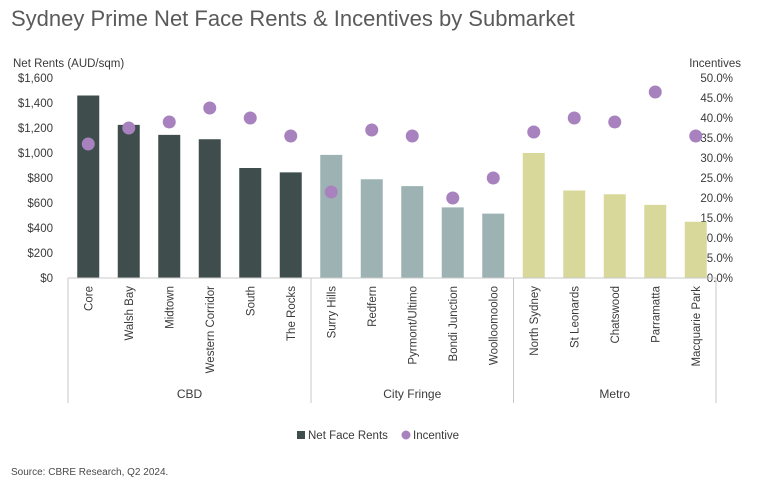 This screenshot has height=483, width=761. What do you see at coordinates (533, 215) in the screenshot?
I see `bar-north-sydney` at bounding box center [533, 215].